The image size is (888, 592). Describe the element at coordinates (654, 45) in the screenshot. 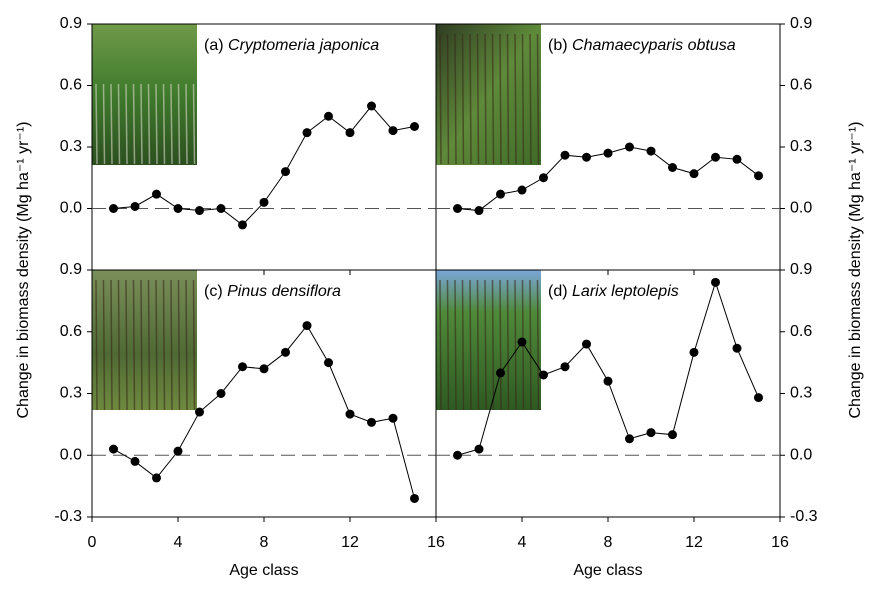

I see `species-name: Chamaecyparis obtusa` at that location.